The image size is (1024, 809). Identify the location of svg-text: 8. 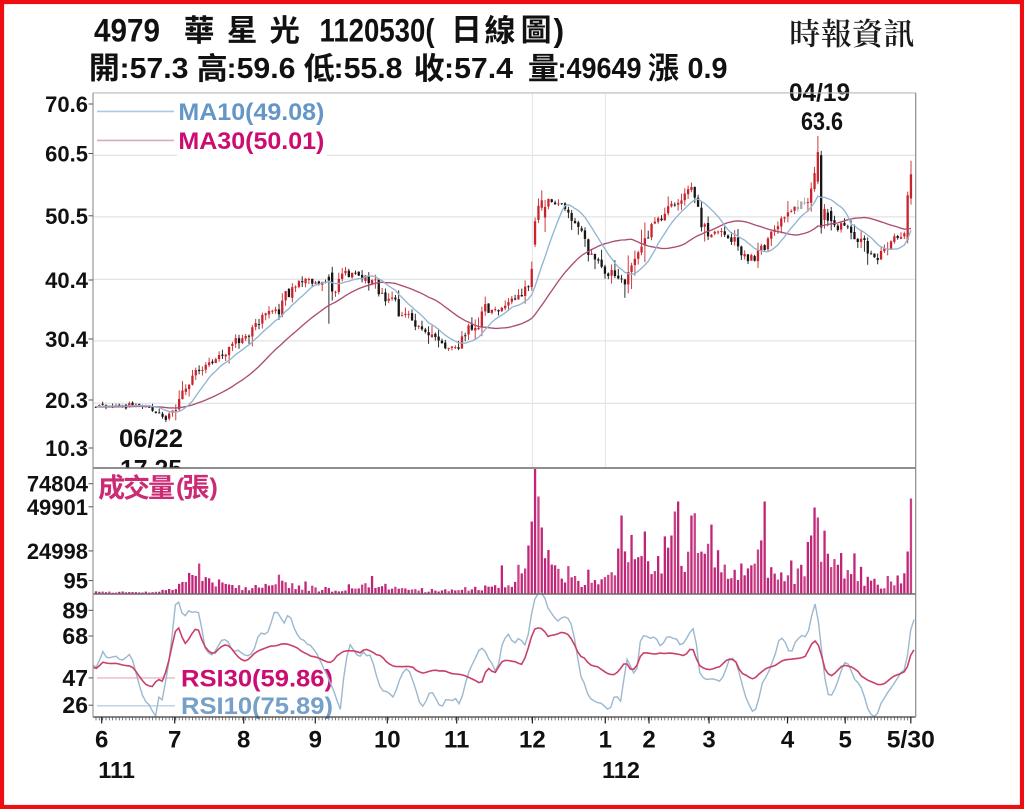
(243, 740).